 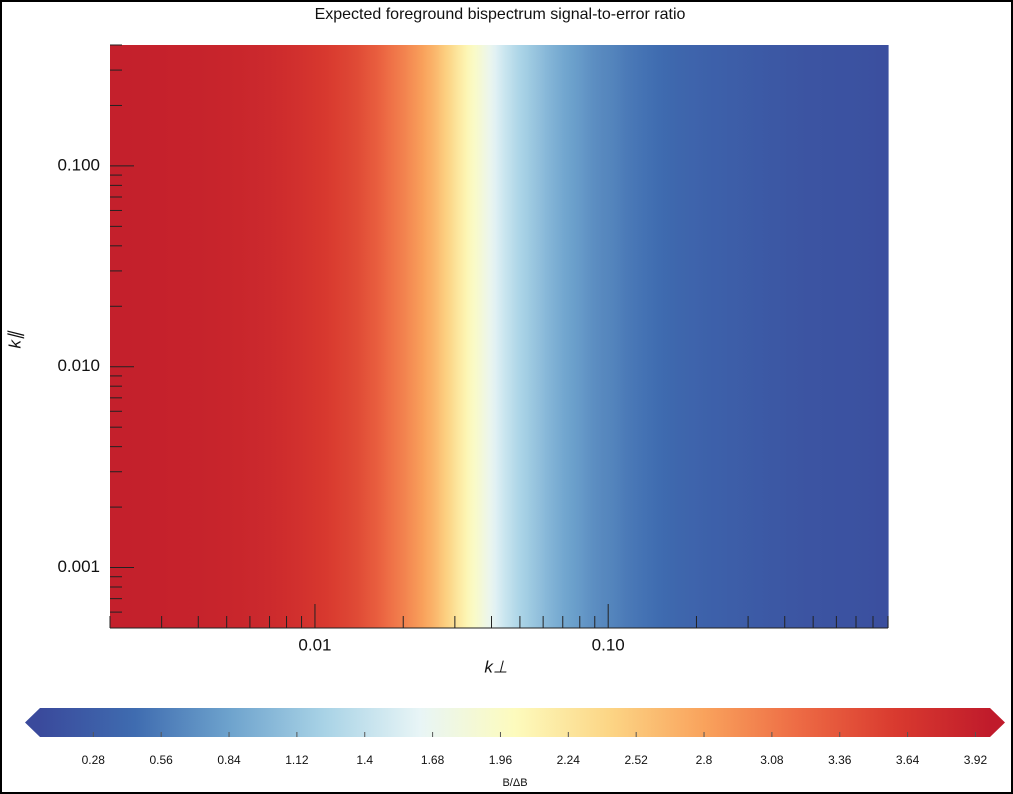 I want to click on colorbar, so click(x=515, y=722).